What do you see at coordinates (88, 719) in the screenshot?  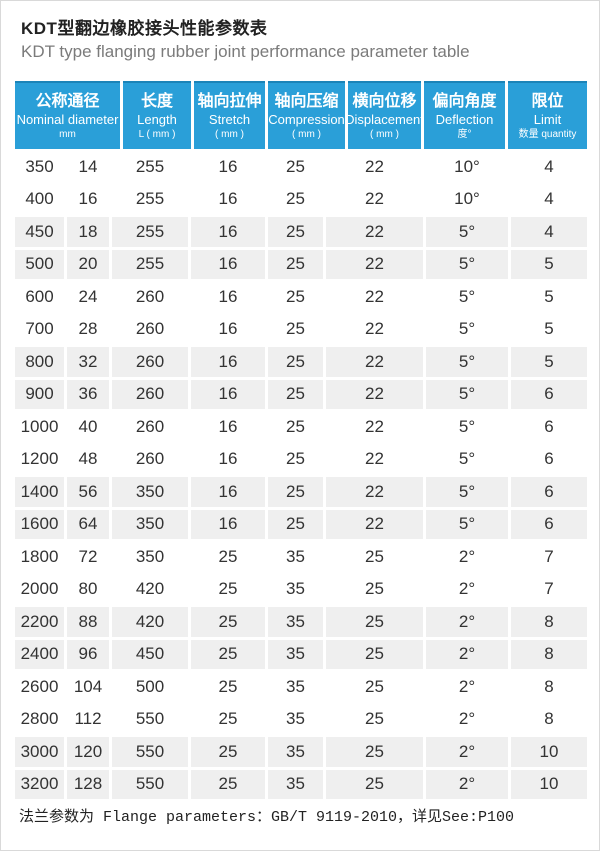 I see `cell-diameter-inch: 112` at bounding box center [88, 719].